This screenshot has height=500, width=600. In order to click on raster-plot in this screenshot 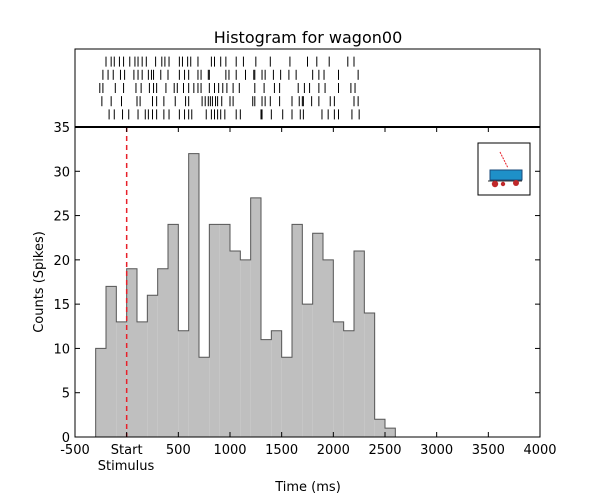, I will do `click(229, 88)`.